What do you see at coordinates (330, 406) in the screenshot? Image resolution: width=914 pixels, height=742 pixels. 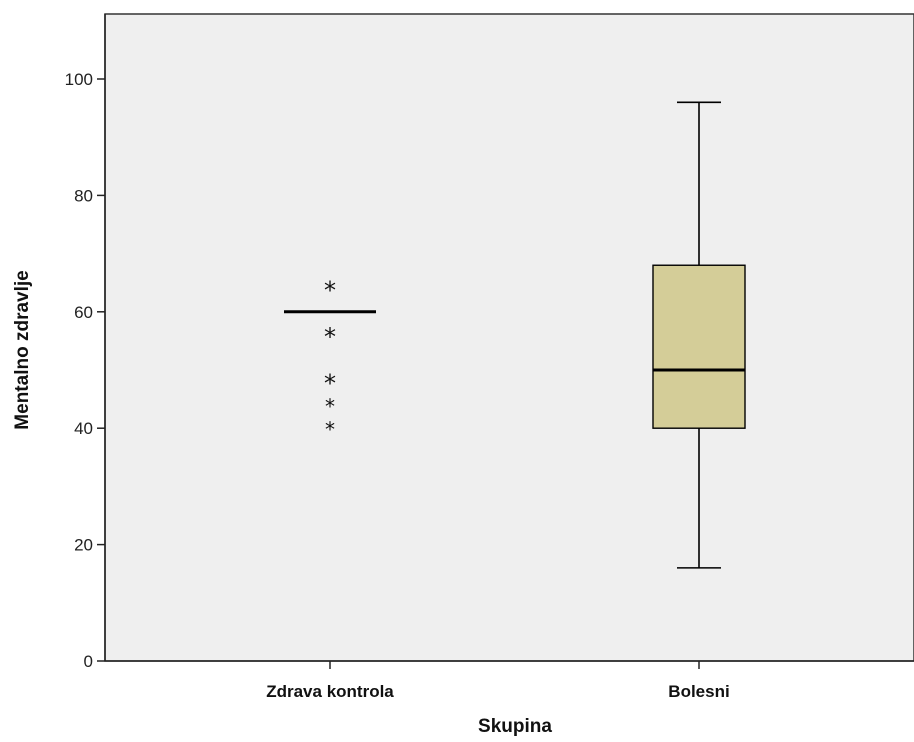 I see `outlier-marker-0-3: *` at bounding box center [330, 406].